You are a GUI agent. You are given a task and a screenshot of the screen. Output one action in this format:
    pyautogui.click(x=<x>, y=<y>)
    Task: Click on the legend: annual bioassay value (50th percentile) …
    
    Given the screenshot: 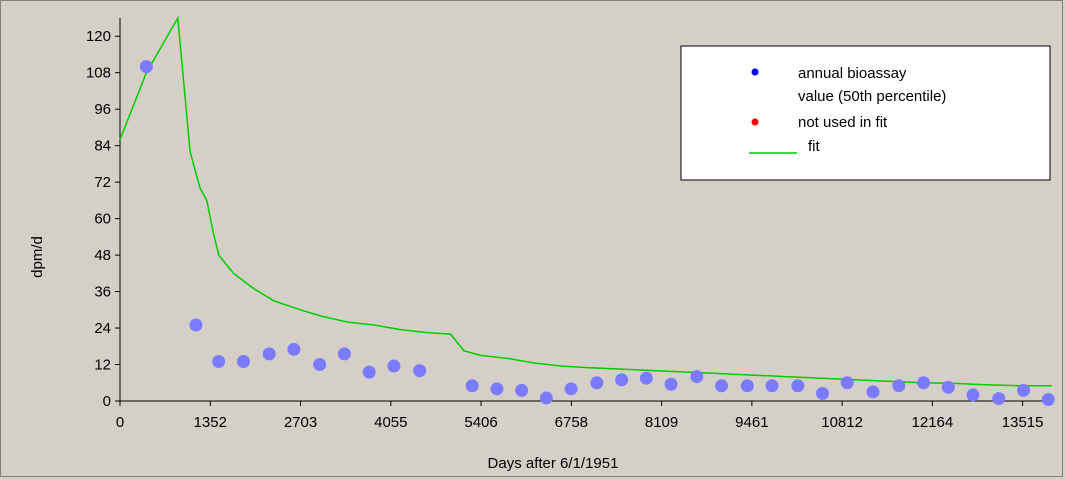 What is the action you would take?
    pyautogui.click(x=865, y=113)
    